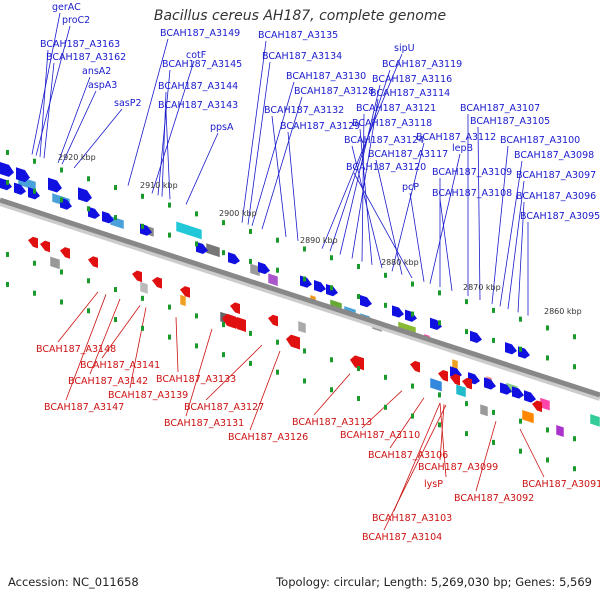 This screenshot has height=600, width=600. I want to click on top-gene-label: BCAH187_A3108, so click(472, 193).